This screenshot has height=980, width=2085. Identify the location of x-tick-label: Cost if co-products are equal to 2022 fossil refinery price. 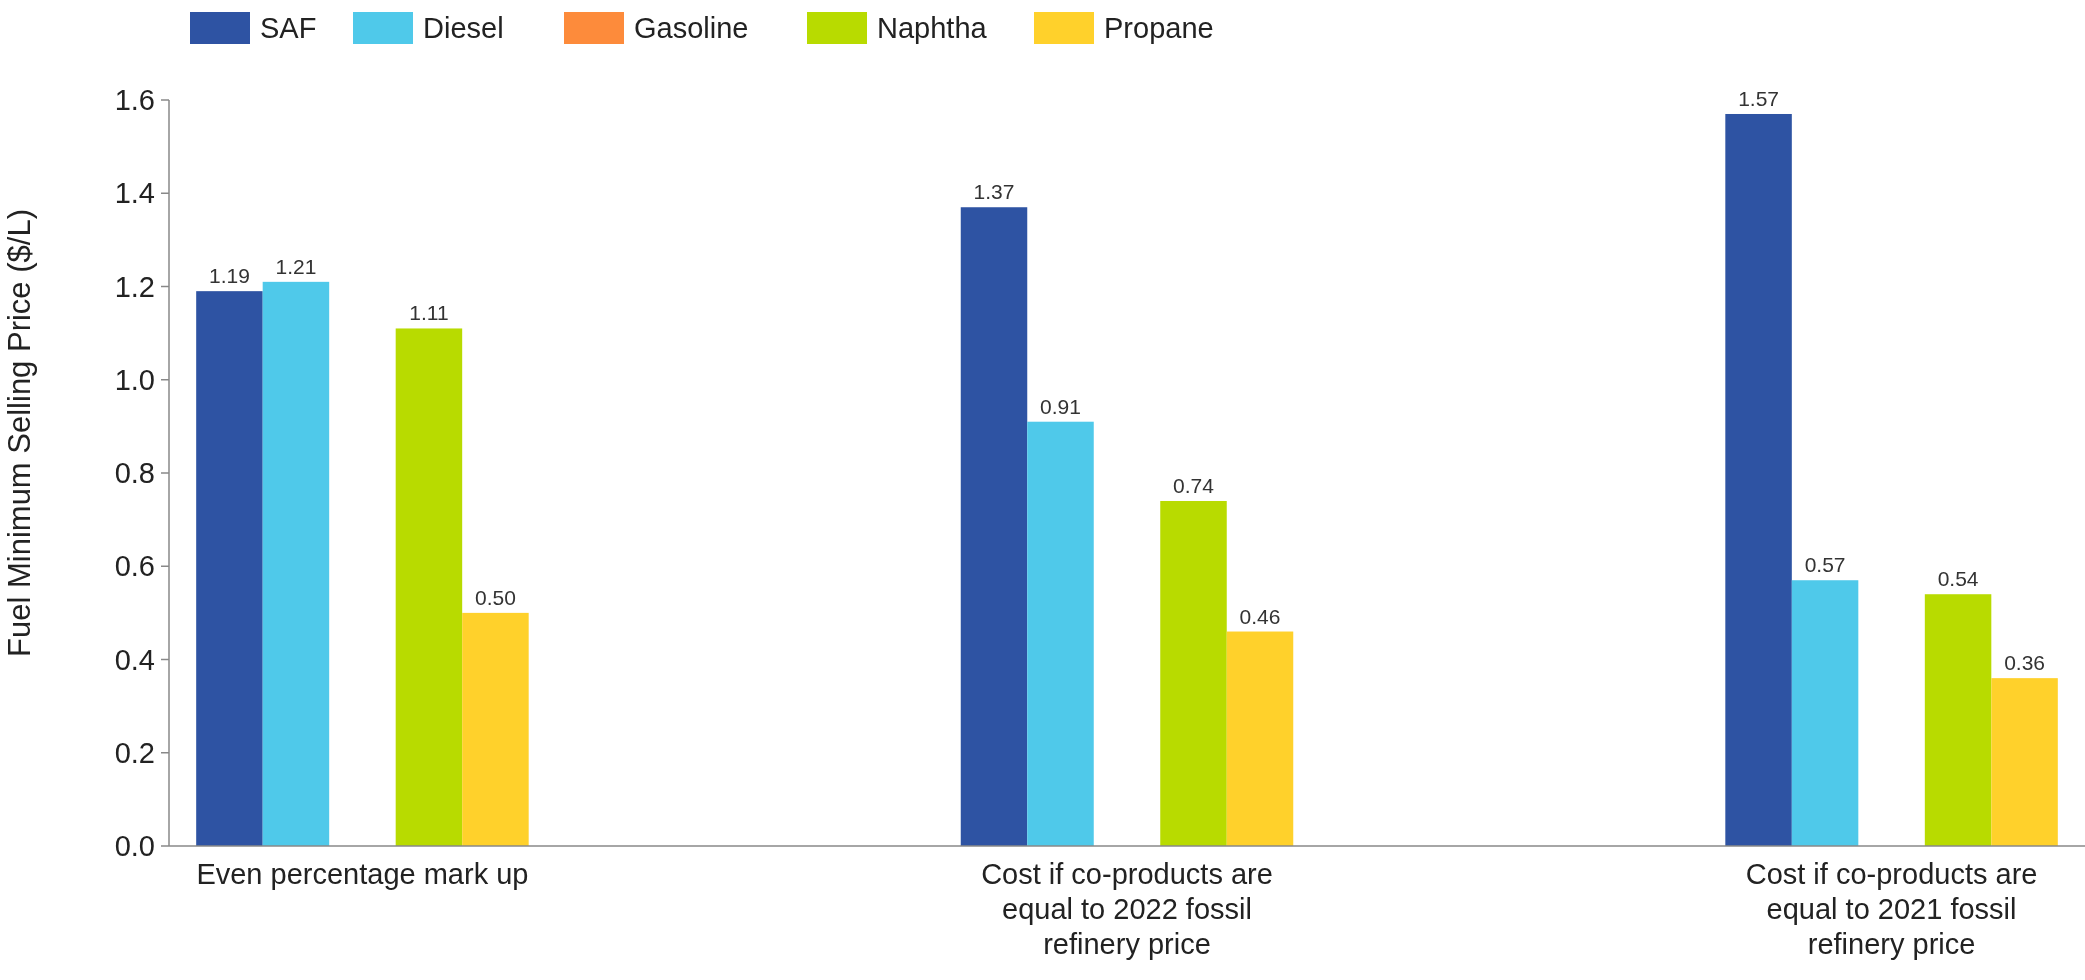
(1127, 909).